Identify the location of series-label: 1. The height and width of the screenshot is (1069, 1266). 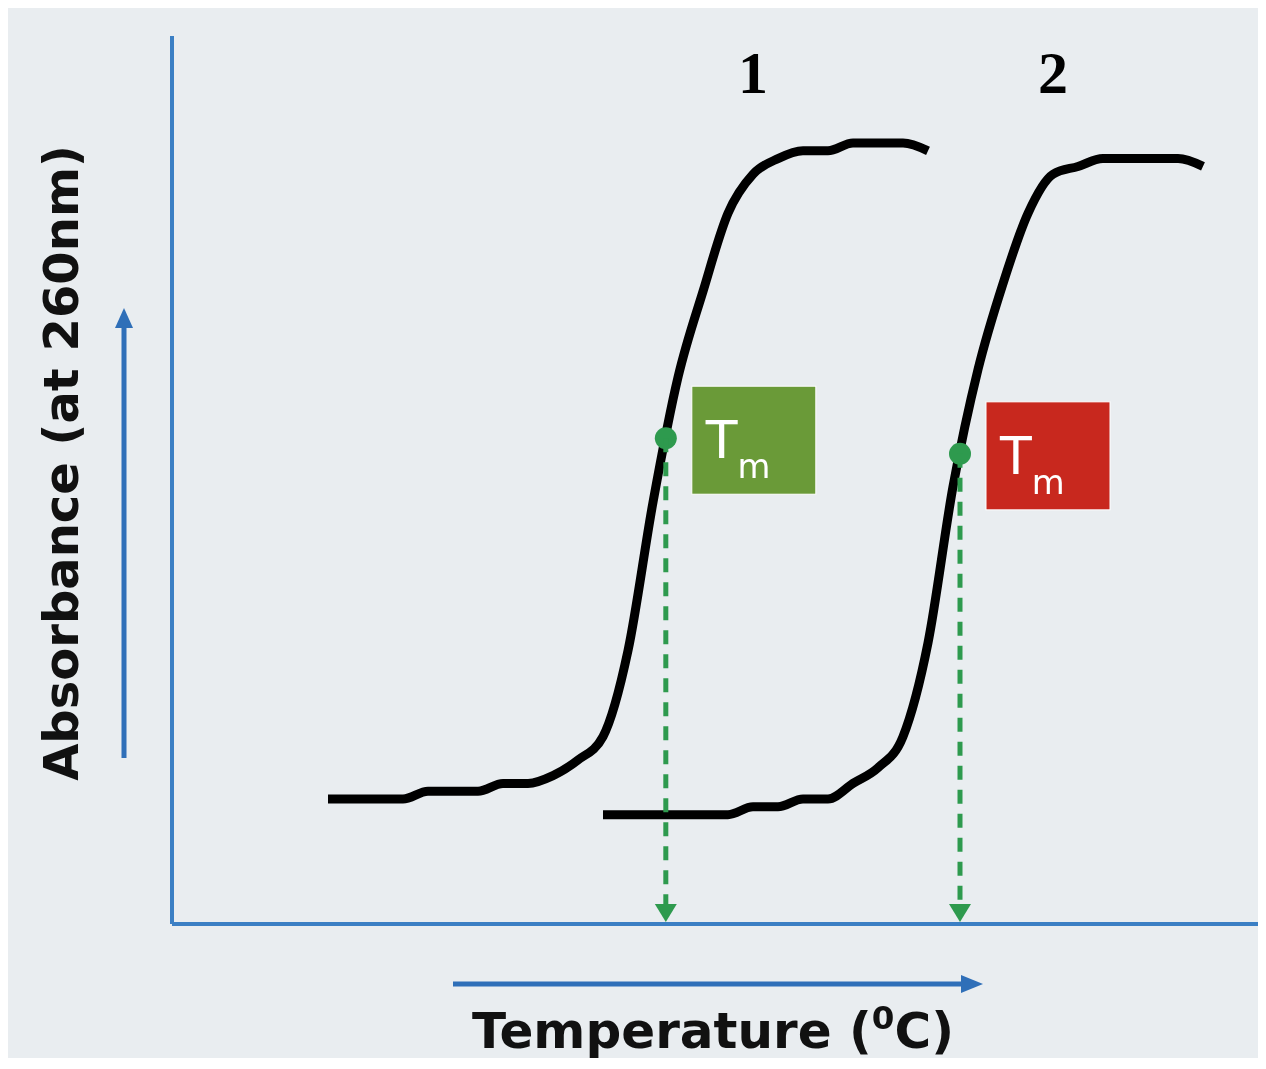
(753, 73).